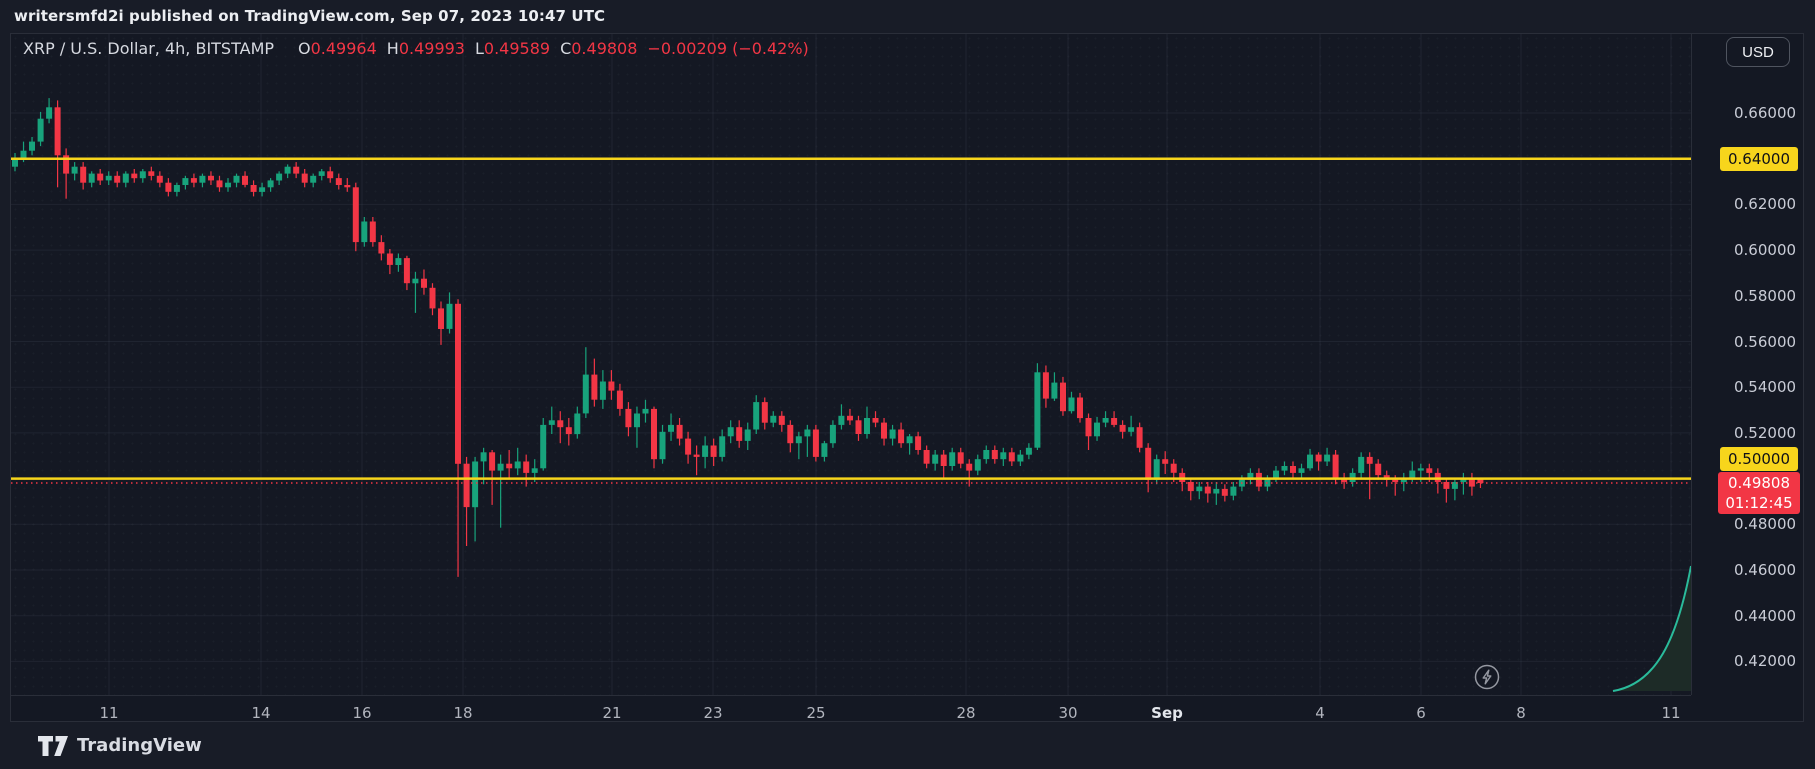 The height and width of the screenshot is (769, 1815). What do you see at coordinates (612, 713) in the screenshot?
I see `time-tick: 21` at bounding box center [612, 713].